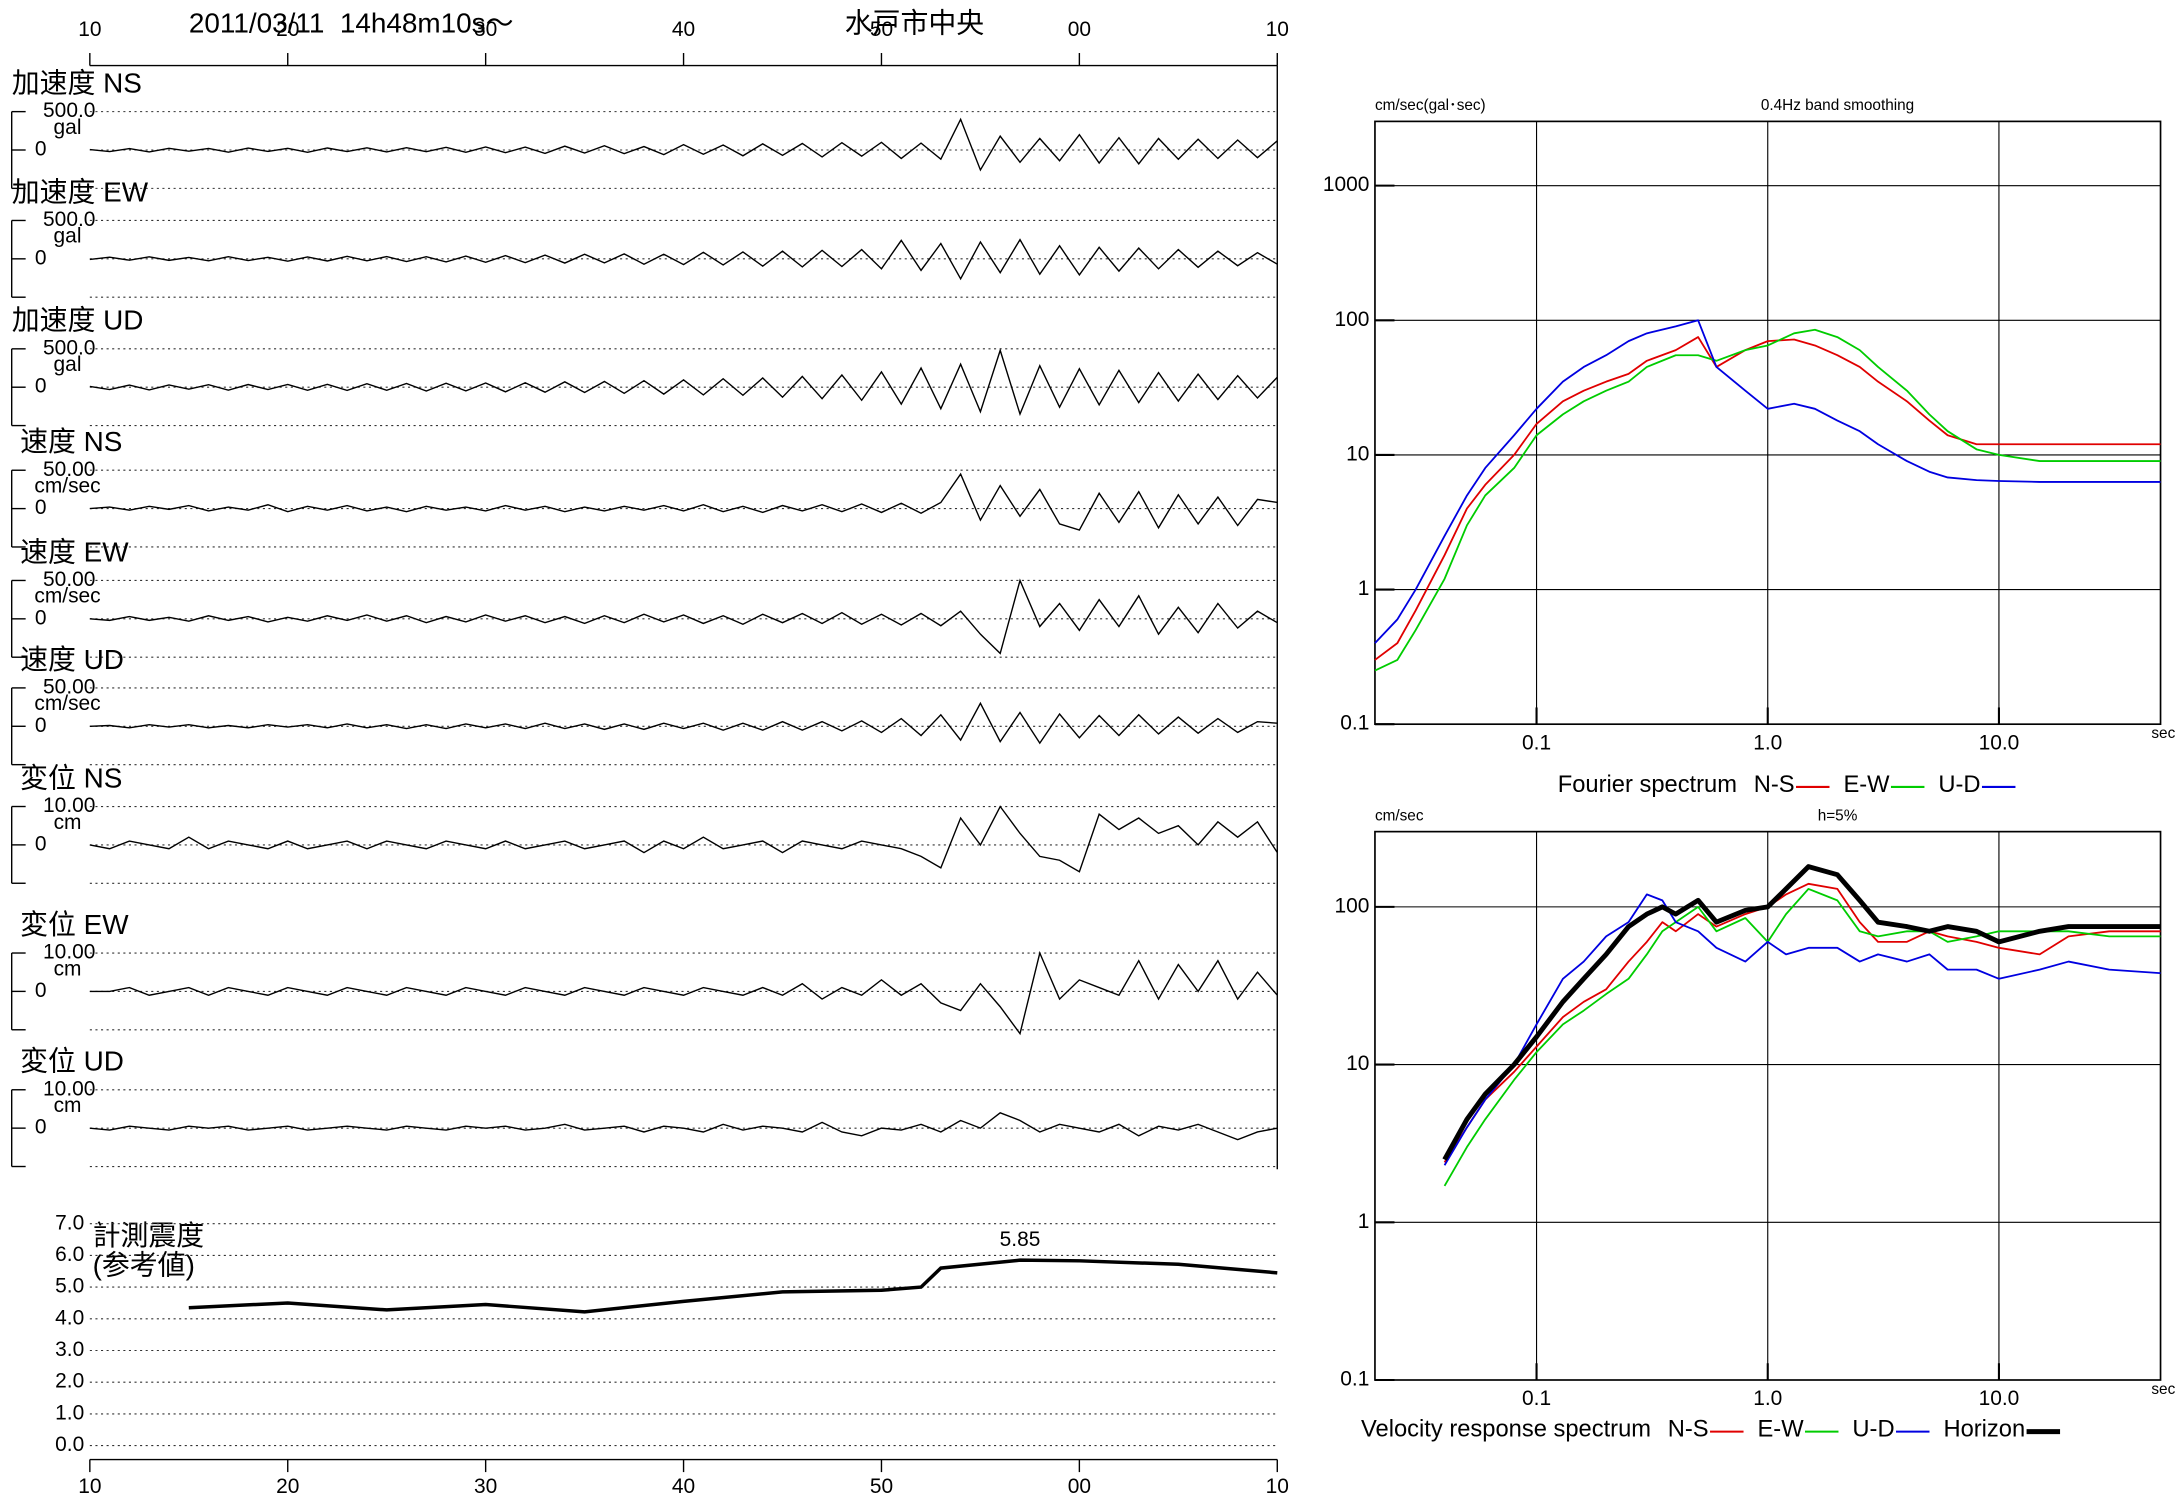 This screenshot has height=1500, width=2182. What do you see at coordinates (733, 1286) in the screenshot?
I see `intensity-line` at bounding box center [733, 1286].